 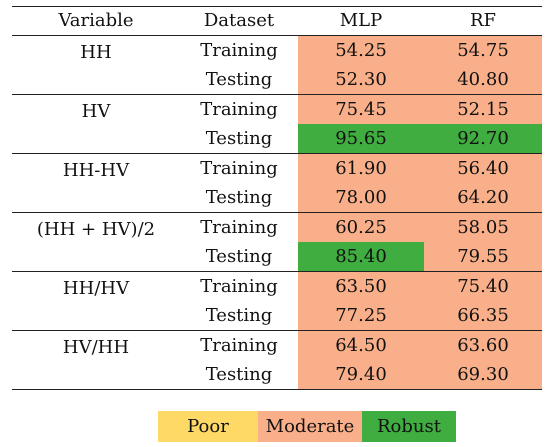 I want to click on table-row: Training 61.90 56.40, so click(x=277, y=168).